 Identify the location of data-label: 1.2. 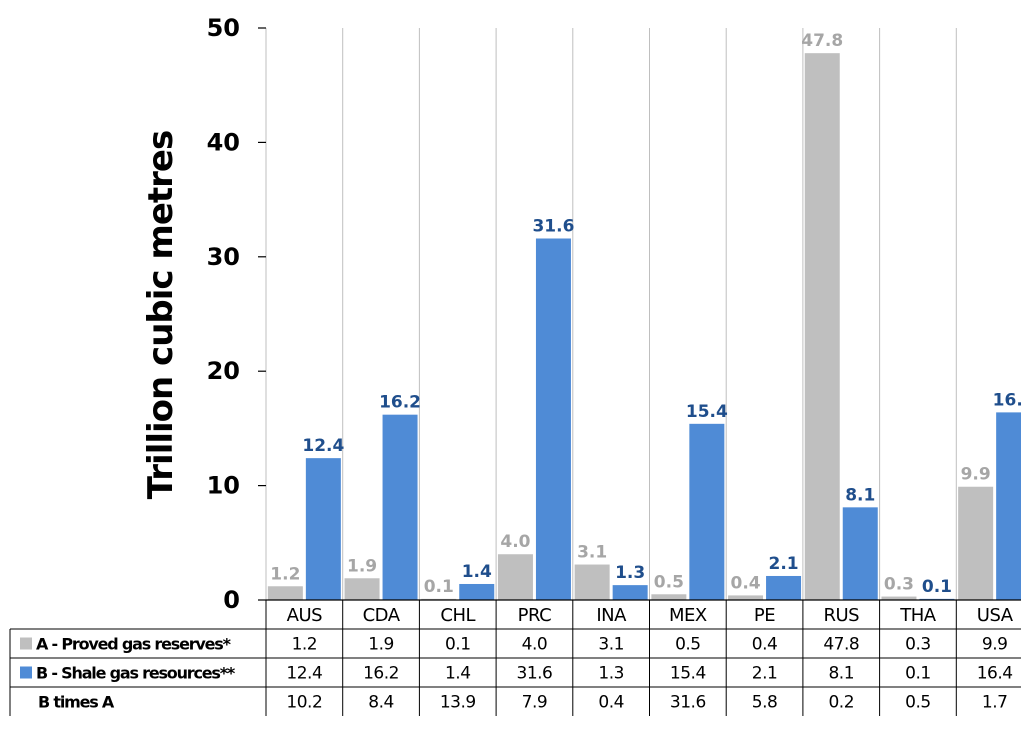
(285, 574).